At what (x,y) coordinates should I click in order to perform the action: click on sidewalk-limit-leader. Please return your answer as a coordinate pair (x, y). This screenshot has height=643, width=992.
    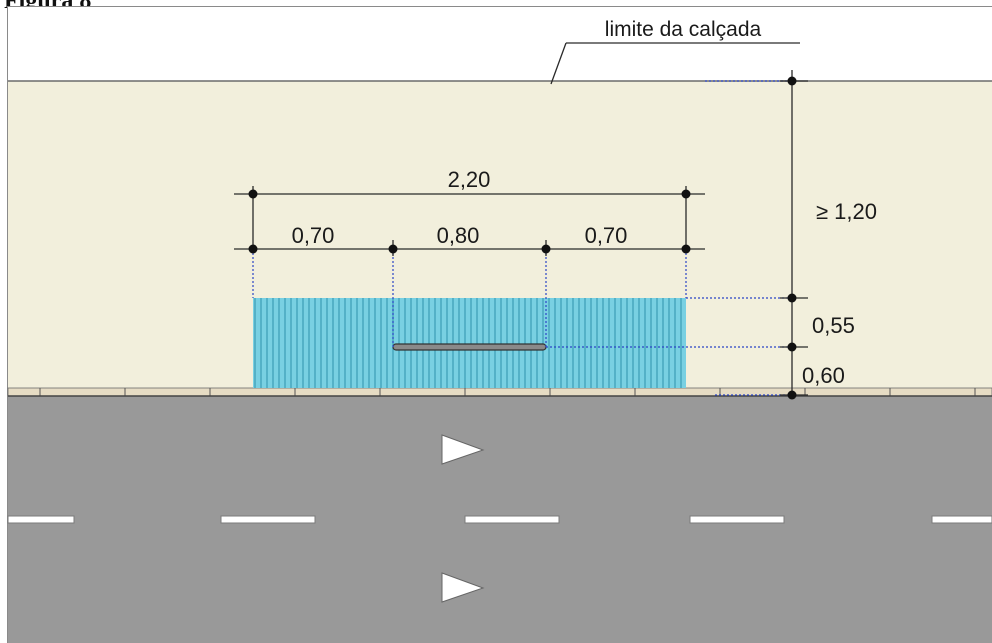
    Looking at the image, I should click on (675, 63).